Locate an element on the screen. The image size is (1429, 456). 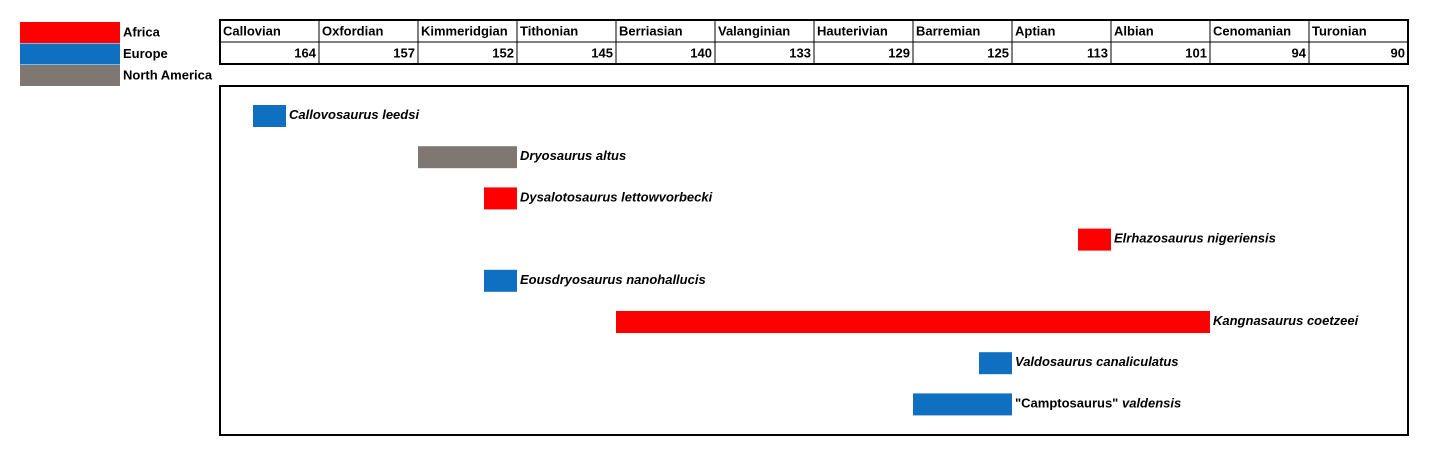
stage-age: 133 is located at coordinates (800, 52).